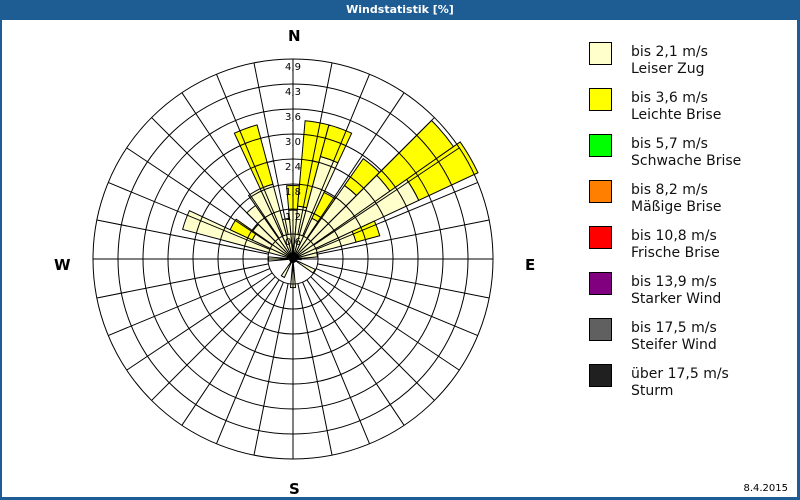 Image resolution: width=800 pixels, height=500 pixels. I want to click on legend-label: Frische Brise, so click(675, 253).